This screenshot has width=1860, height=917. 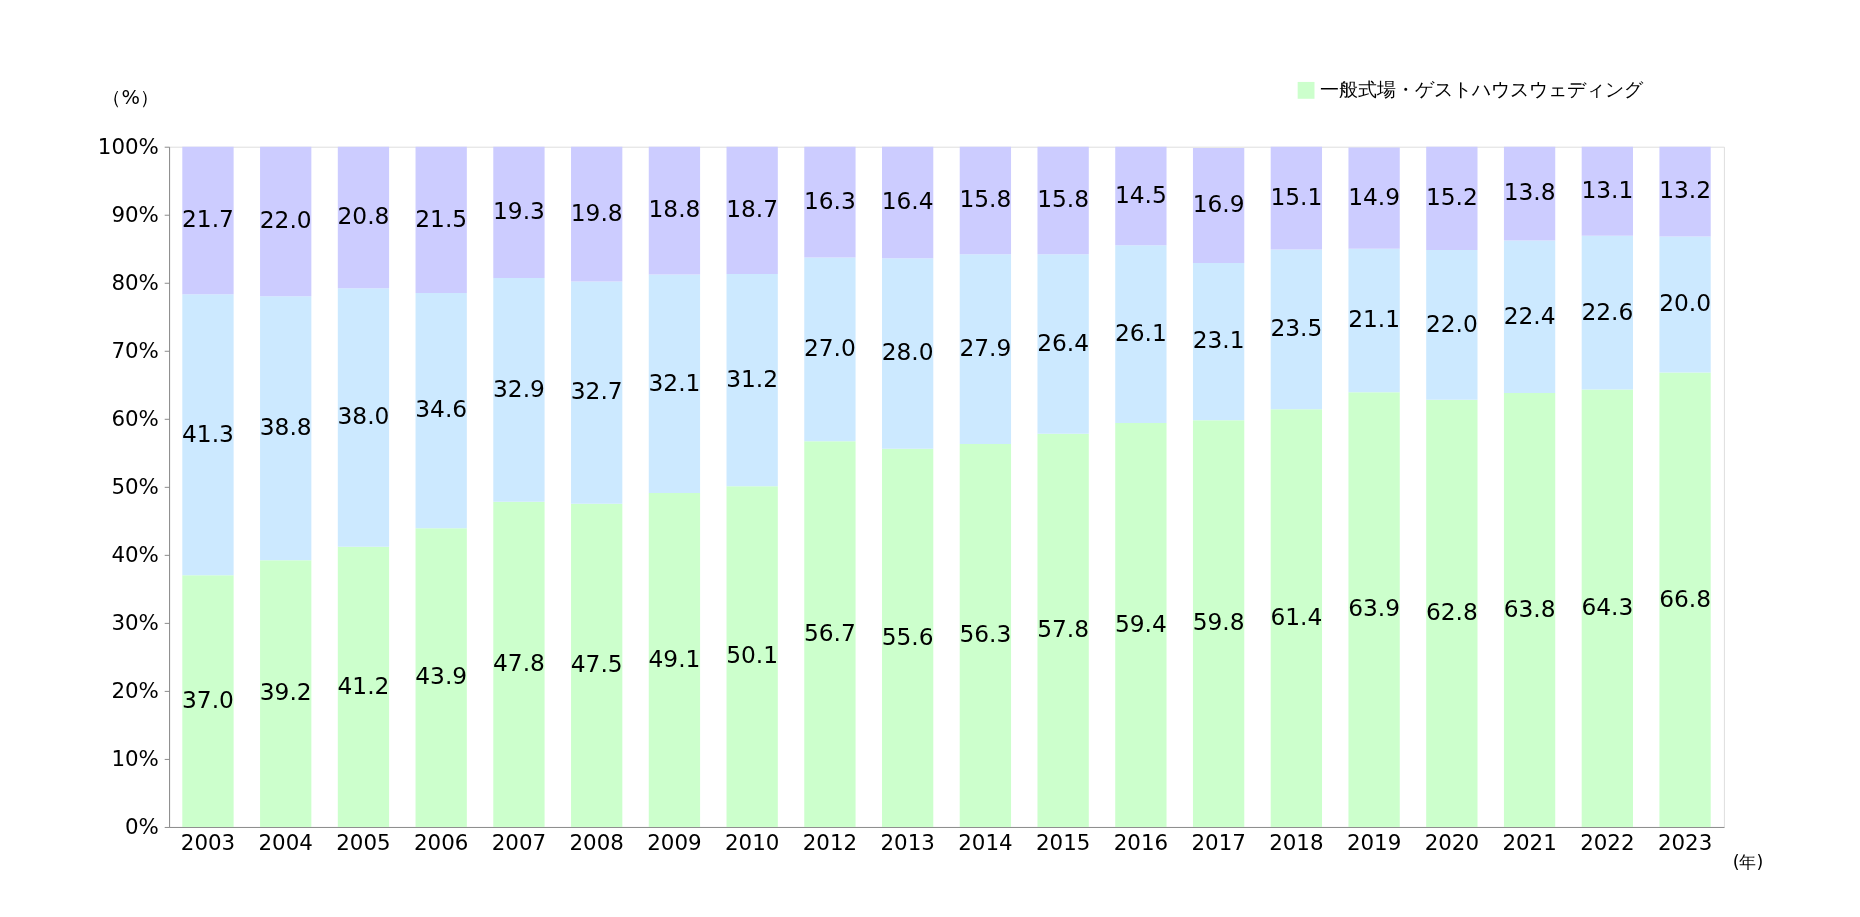 I want to click on data-label: 37.0, so click(x=208, y=699).